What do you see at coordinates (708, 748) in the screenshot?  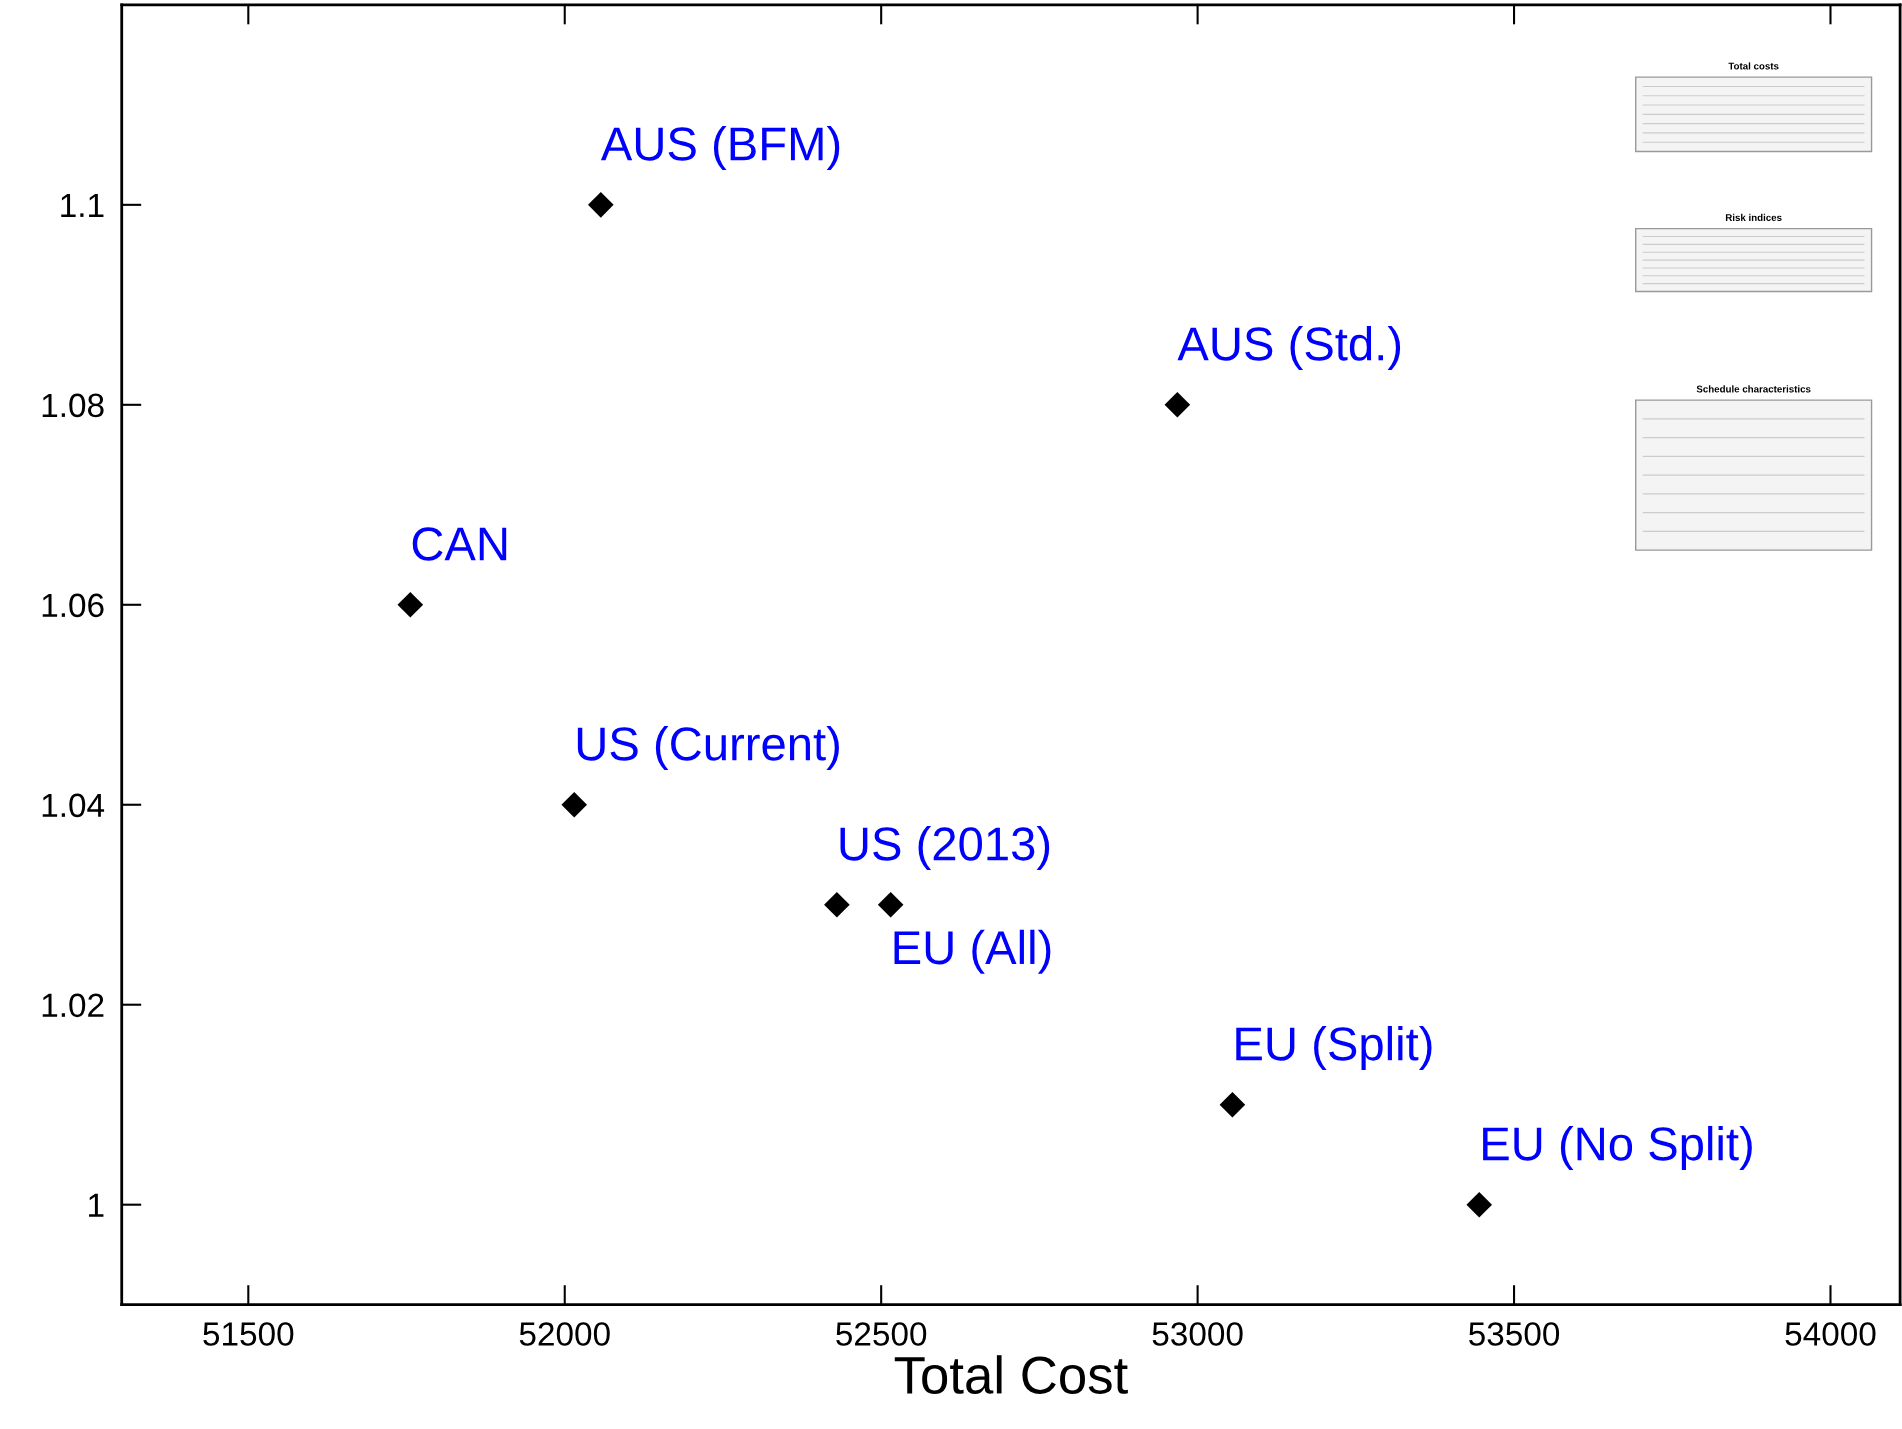 I see `annotation: US (Current)` at bounding box center [708, 748].